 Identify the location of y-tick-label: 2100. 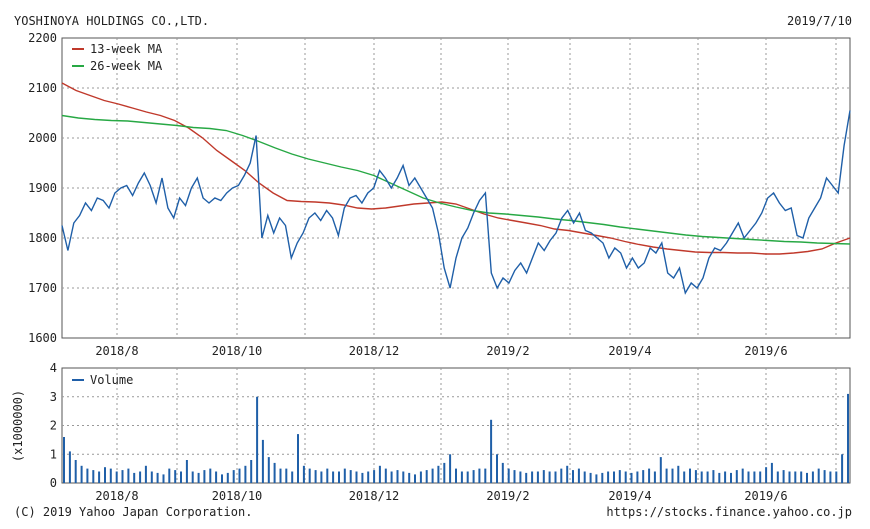
(42, 88).